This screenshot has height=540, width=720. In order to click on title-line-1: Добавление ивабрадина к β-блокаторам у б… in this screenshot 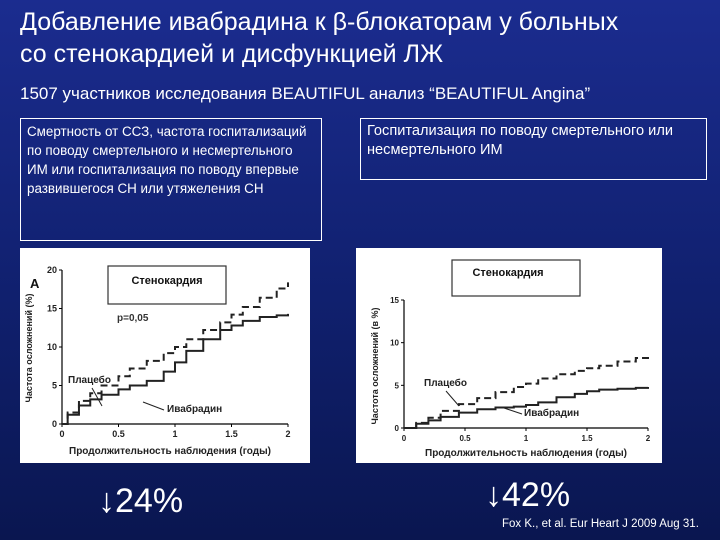, I will do `click(319, 22)`.